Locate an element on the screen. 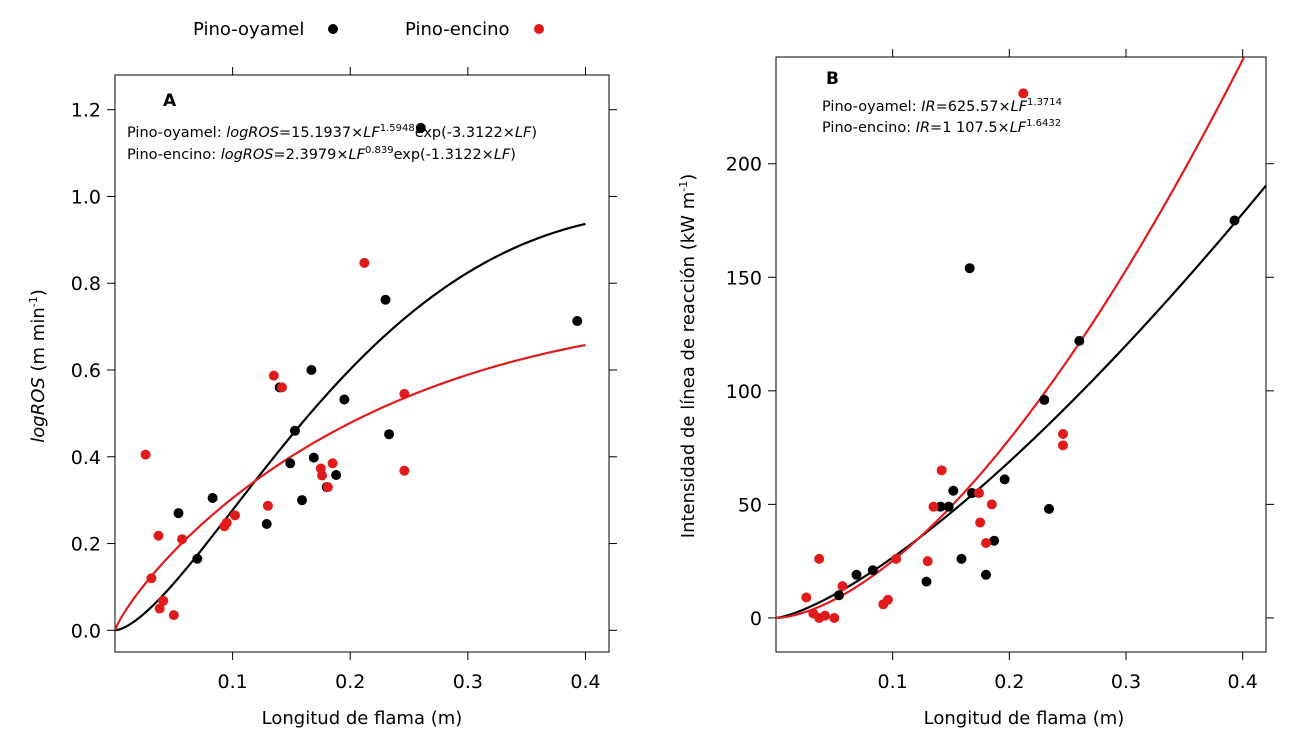 The image size is (1313, 750). eq-a2-close: ) is located at coordinates (513, 155).